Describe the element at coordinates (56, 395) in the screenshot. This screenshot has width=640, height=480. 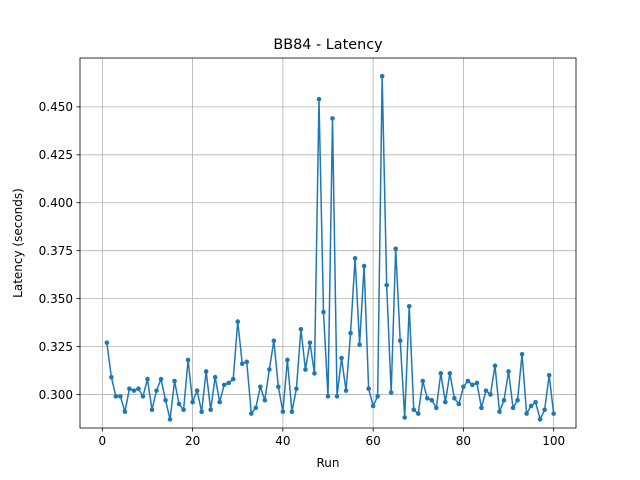
I see `y-tick-label: 0.300` at that location.